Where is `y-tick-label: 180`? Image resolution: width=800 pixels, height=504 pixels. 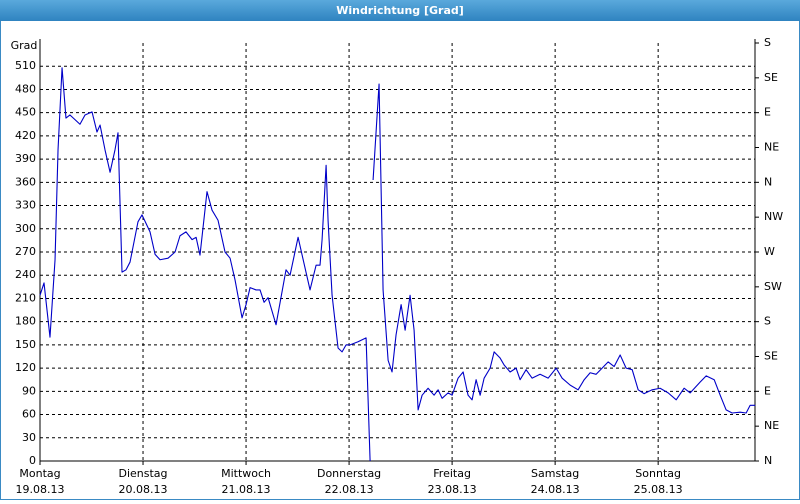
y-tick-label: 180 is located at coordinates (25, 321).